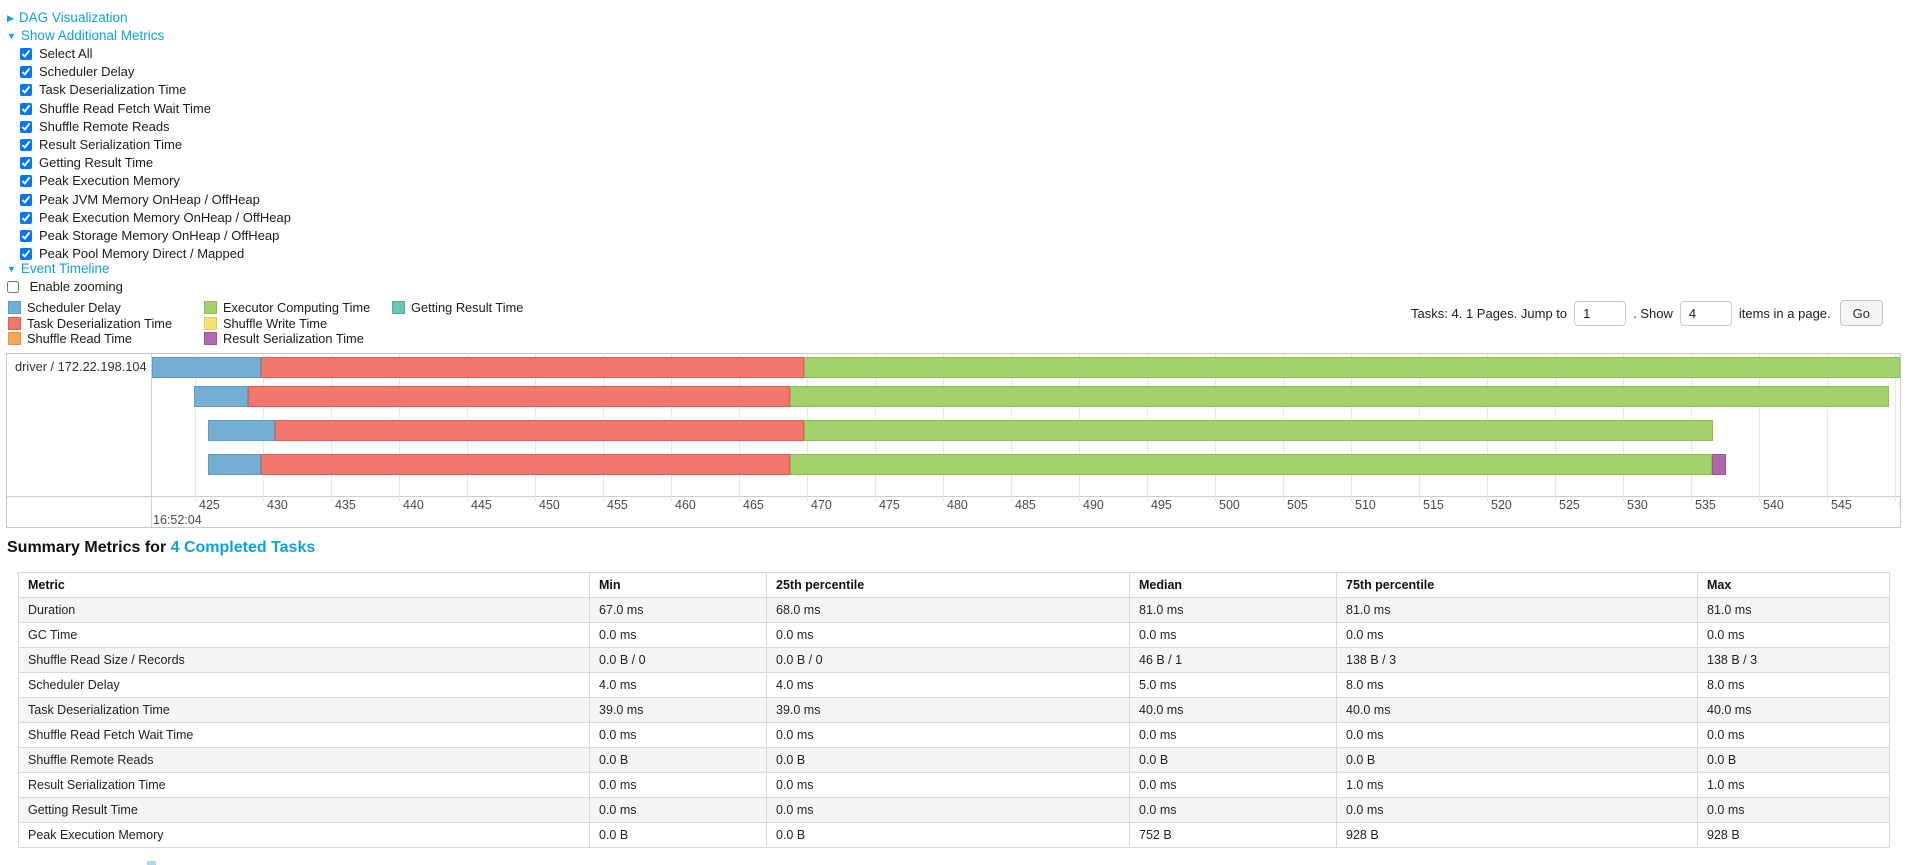 Image resolution: width=1907 pixels, height=865 pixels. What do you see at coordinates (13, 287) in the screenshot?
I see `enable-zooming-checkbox` at bounding box center [13, 287].